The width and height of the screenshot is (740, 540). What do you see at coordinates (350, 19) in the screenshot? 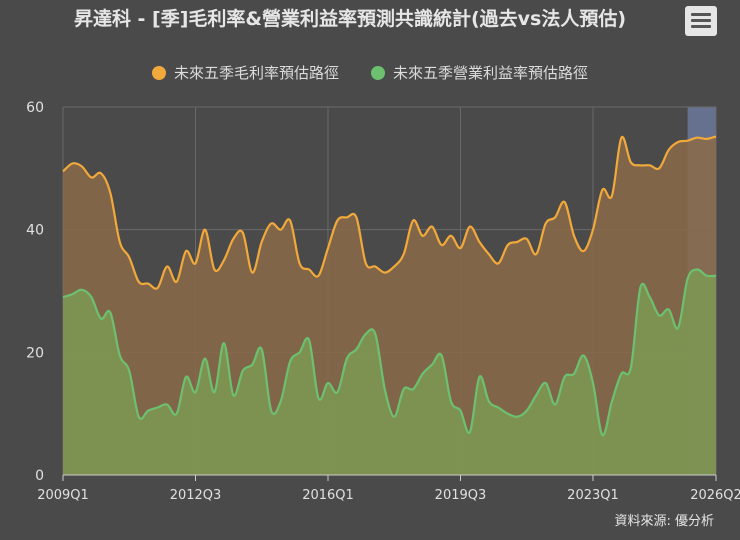
I see `chart-title: 昇達科 - [季]毛利率&營業利益率預測共識統計(過去vs法人預估)` at bounding box center [350, 19].